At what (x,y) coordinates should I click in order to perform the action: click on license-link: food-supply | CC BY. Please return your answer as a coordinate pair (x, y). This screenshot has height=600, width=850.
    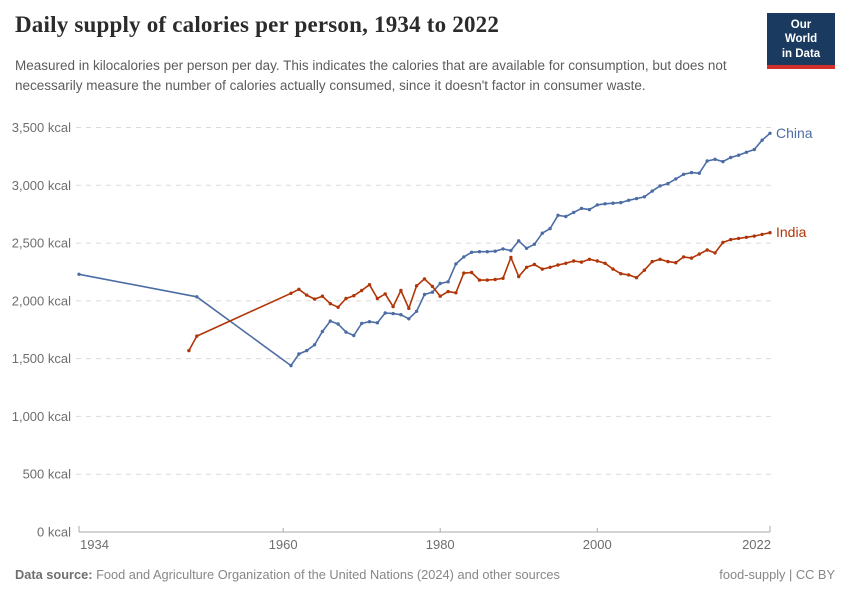
    Looking at the image, I should click on (777, 574).